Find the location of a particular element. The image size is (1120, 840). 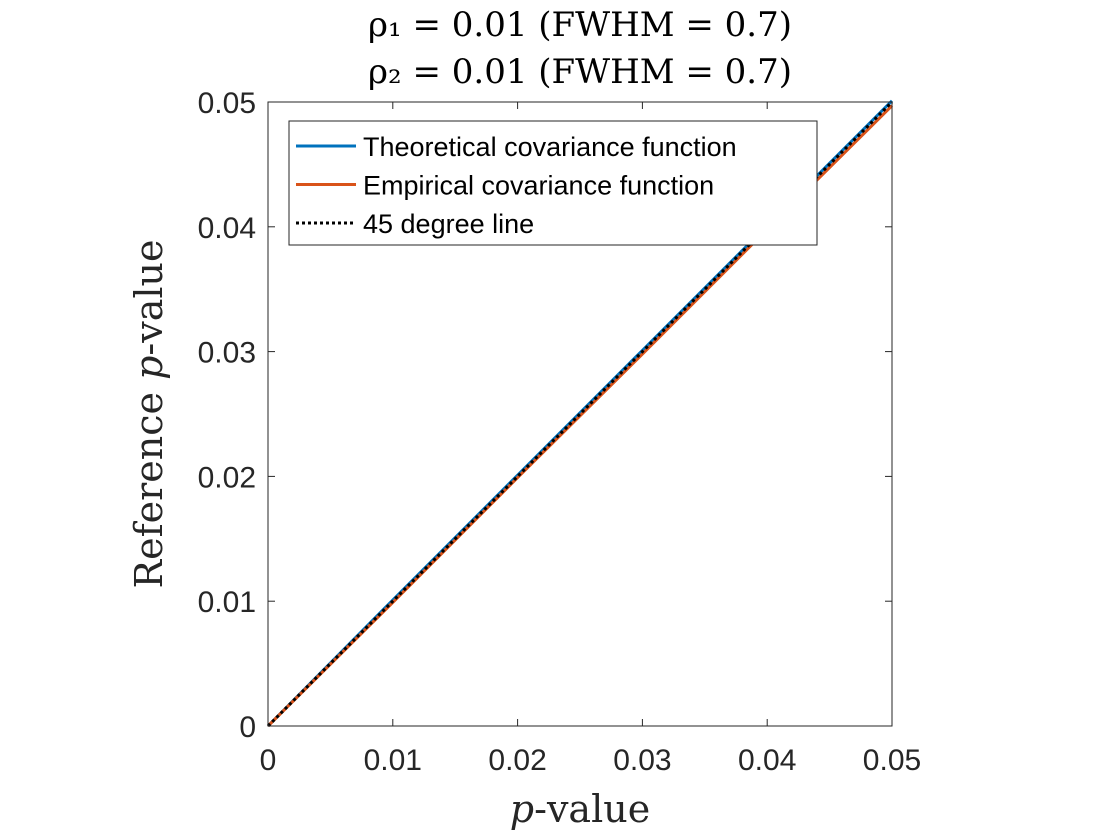

y-axis-label-pre: Reference is located at coordinates (149, 484).